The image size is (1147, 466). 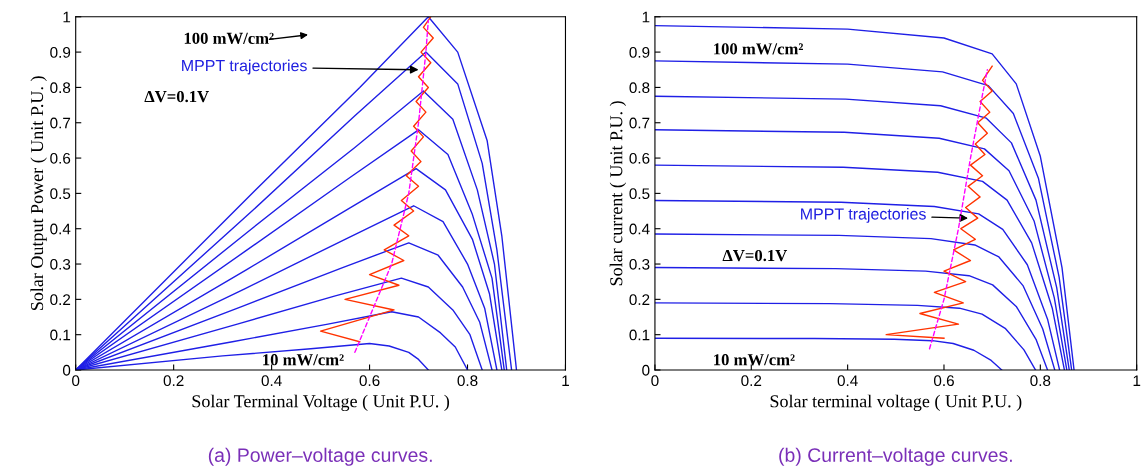 I want to click on x-axis-title: Solar terminal voltage ( Unit P.U. ), so click(x=896, y=403).